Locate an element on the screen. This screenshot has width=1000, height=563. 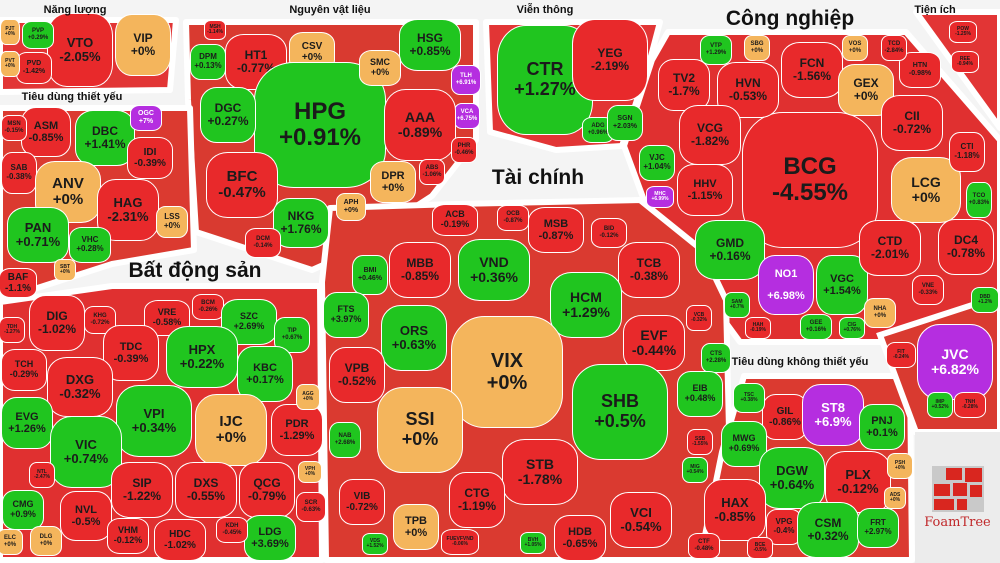
stock-cell-vca: VCA +6.75% is located at coordinates (467, 116).